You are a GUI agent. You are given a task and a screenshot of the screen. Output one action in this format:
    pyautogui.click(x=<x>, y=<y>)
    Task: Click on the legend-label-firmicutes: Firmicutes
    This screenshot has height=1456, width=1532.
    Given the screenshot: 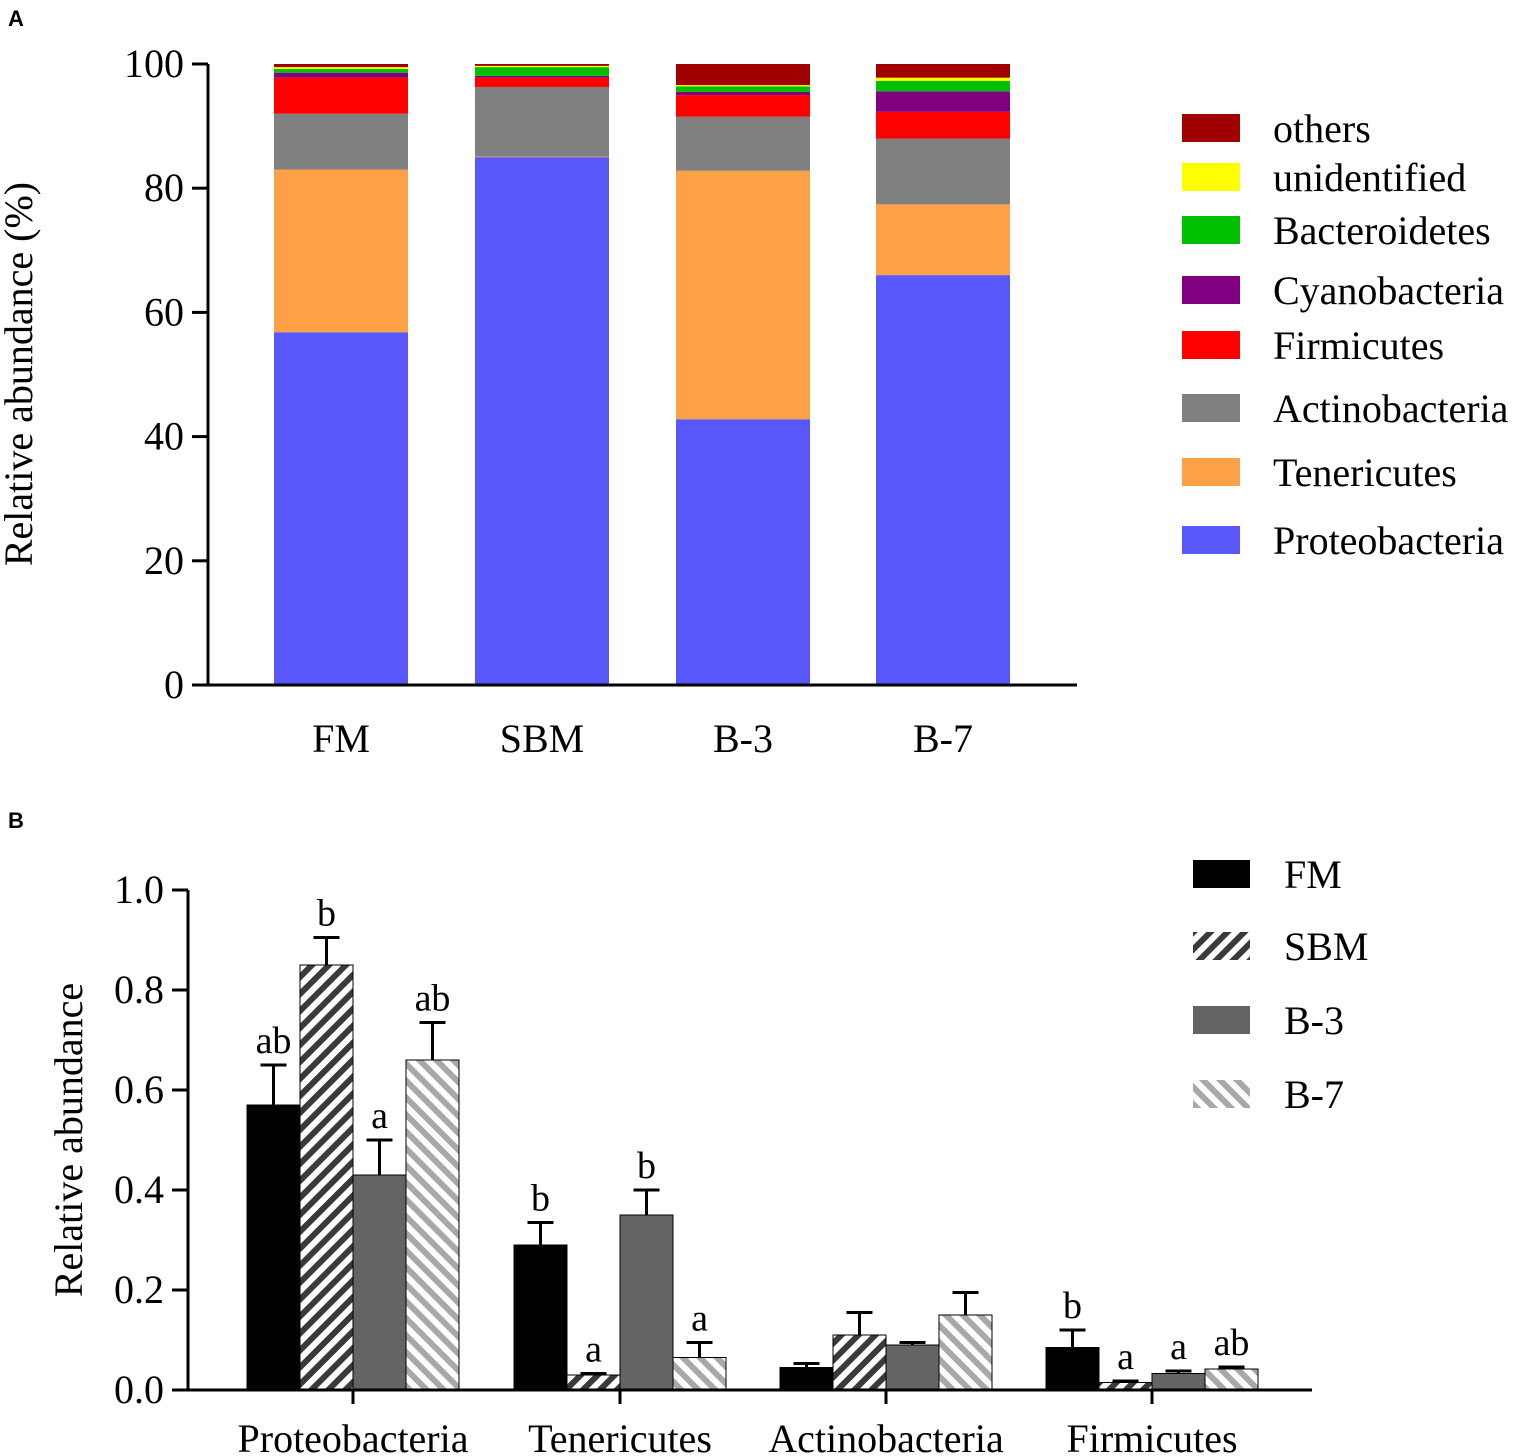 What is the action you would take?
    pyautogui.click(x=1358, y=345)
    